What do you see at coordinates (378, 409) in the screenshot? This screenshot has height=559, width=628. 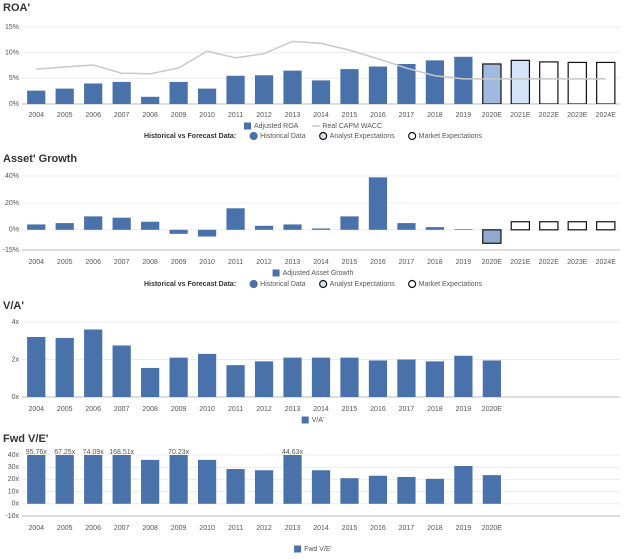 I see `x-tick-label: 2016` at bounding box center [378, 409].